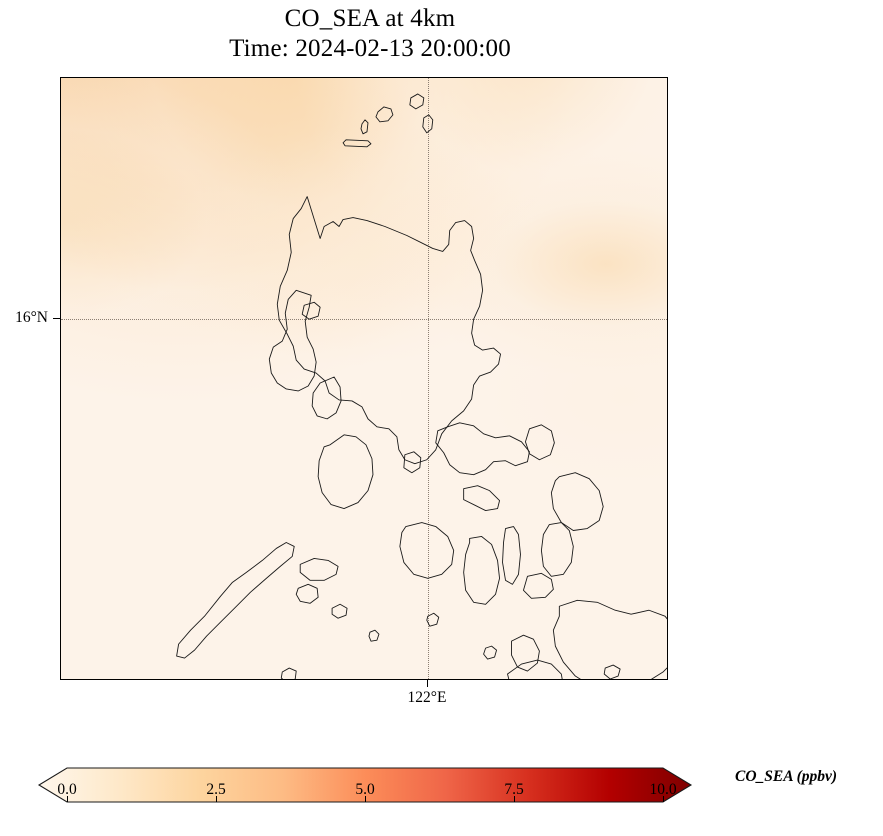  What do you see at coordinates (216, 789) in the screenshot?
I see `cbar-tick-label-1: 2.5` at bounding box center [216, 789].